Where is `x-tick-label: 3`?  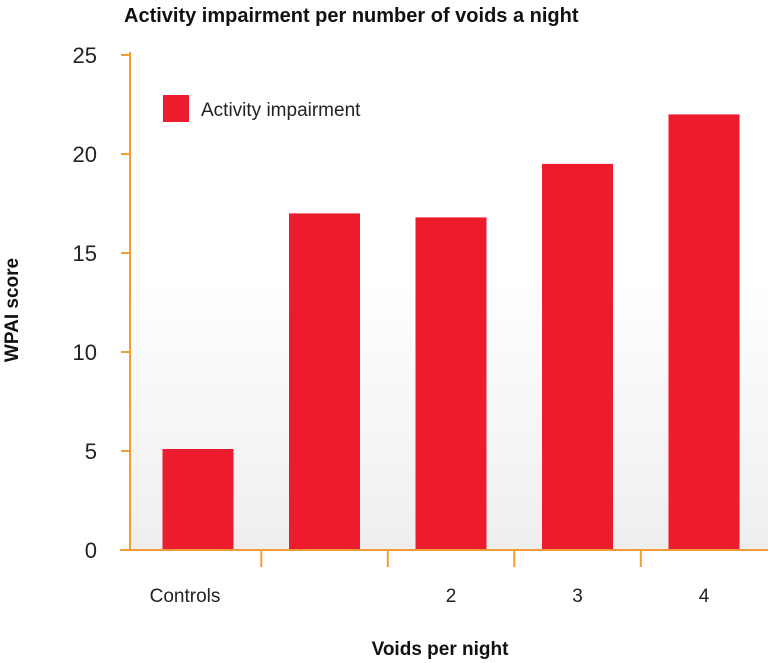
x-tick-label: 3 is located at coordinates (577, 596).